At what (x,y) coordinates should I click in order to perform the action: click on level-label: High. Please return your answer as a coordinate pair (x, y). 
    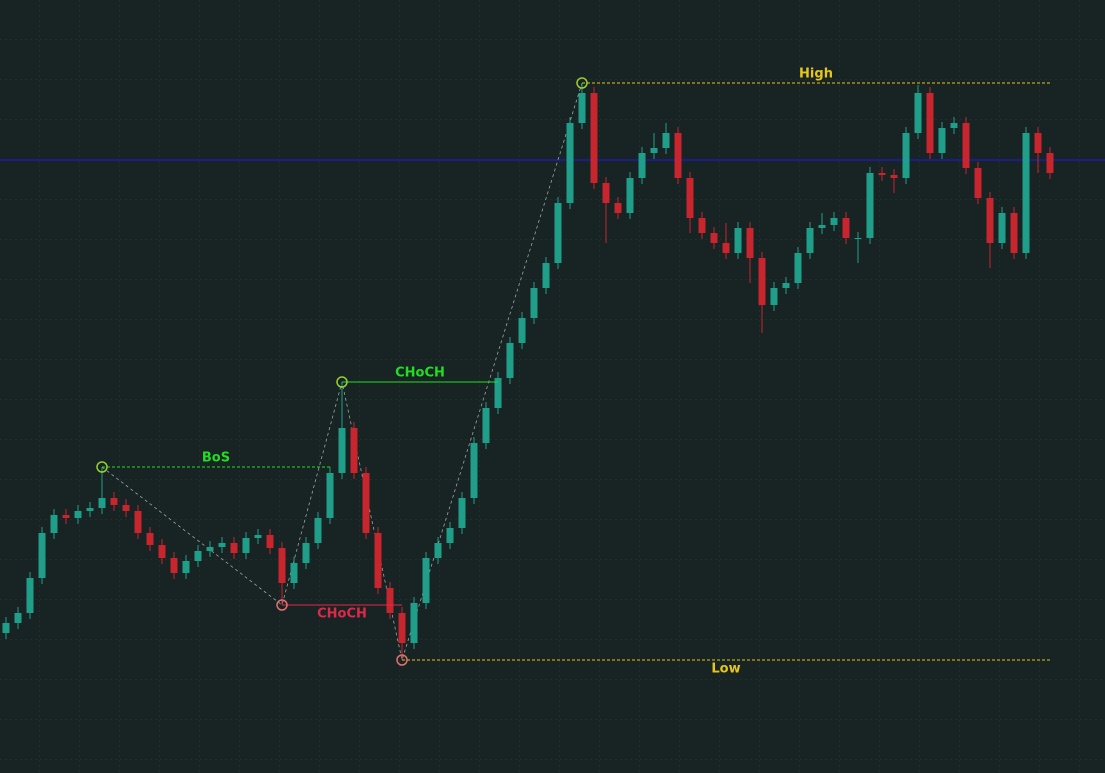
    Looking at the image, I should click on (816, 74).